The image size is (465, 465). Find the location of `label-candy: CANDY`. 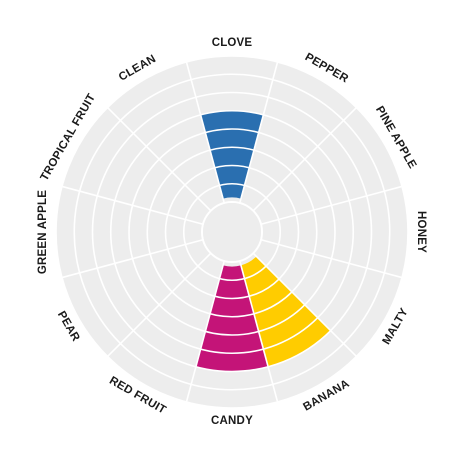

label-candy: CANDY is located at coordinates (232, 421).